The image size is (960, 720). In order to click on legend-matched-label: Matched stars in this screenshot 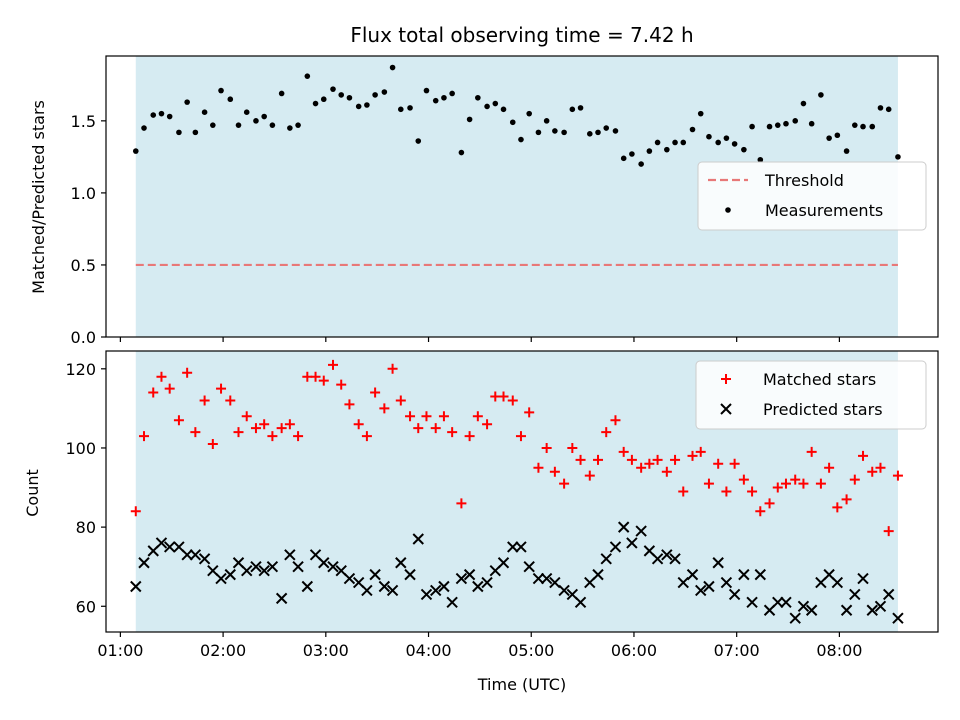, I will do `click(819, 379)`.